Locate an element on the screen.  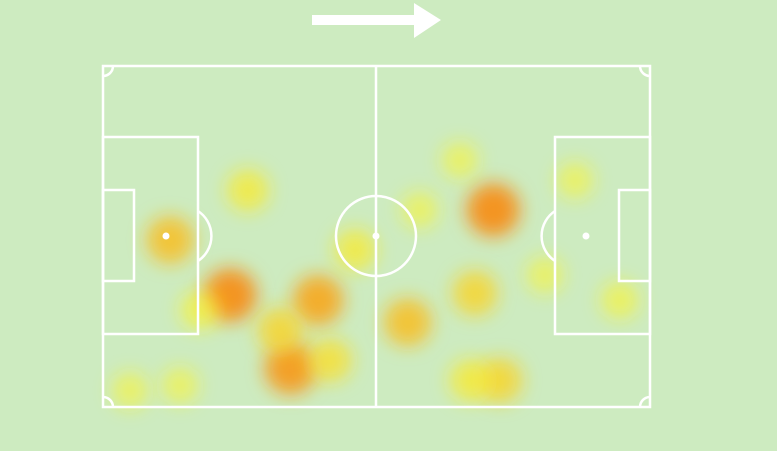
penalty-spot-right is located at coordinates (586, 236).